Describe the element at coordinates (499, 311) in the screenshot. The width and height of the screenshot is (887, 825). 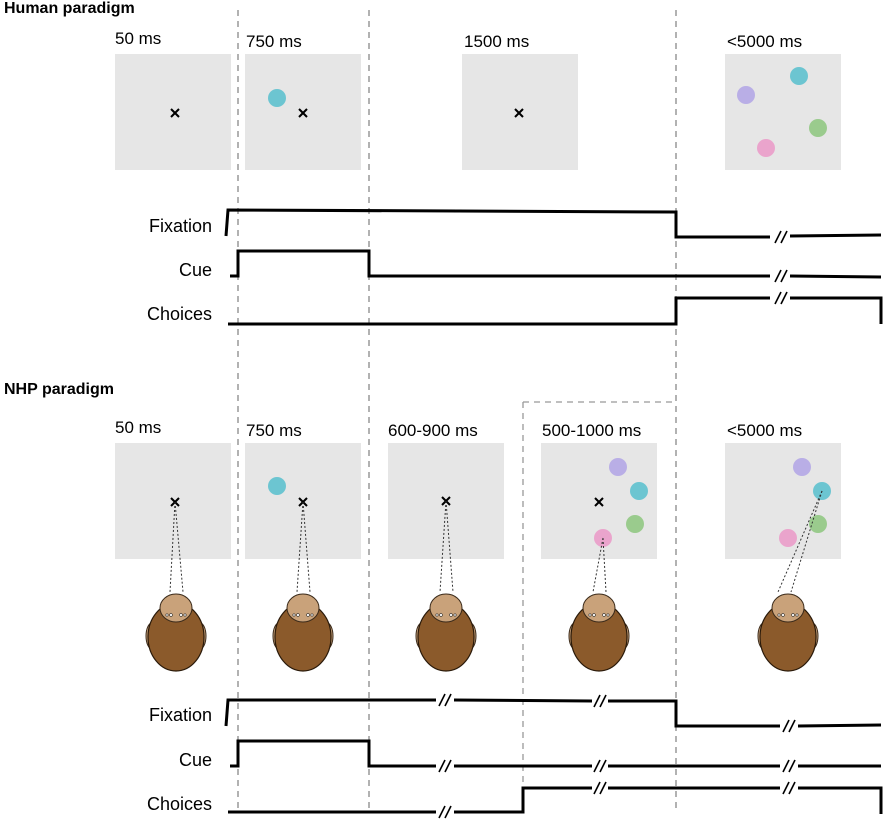
I see `human-choices-trace` at that location.